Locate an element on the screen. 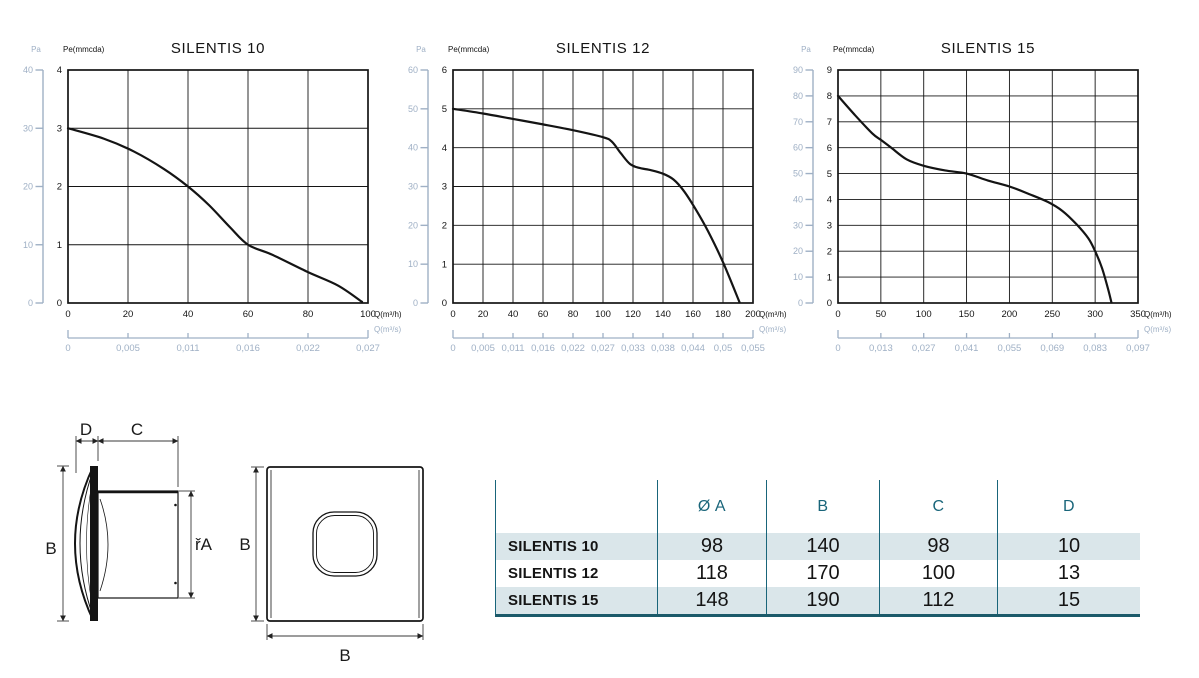 The image size is (1199, 678). chart-title: SILENTIS 12 is located at coordinates (603, 48).